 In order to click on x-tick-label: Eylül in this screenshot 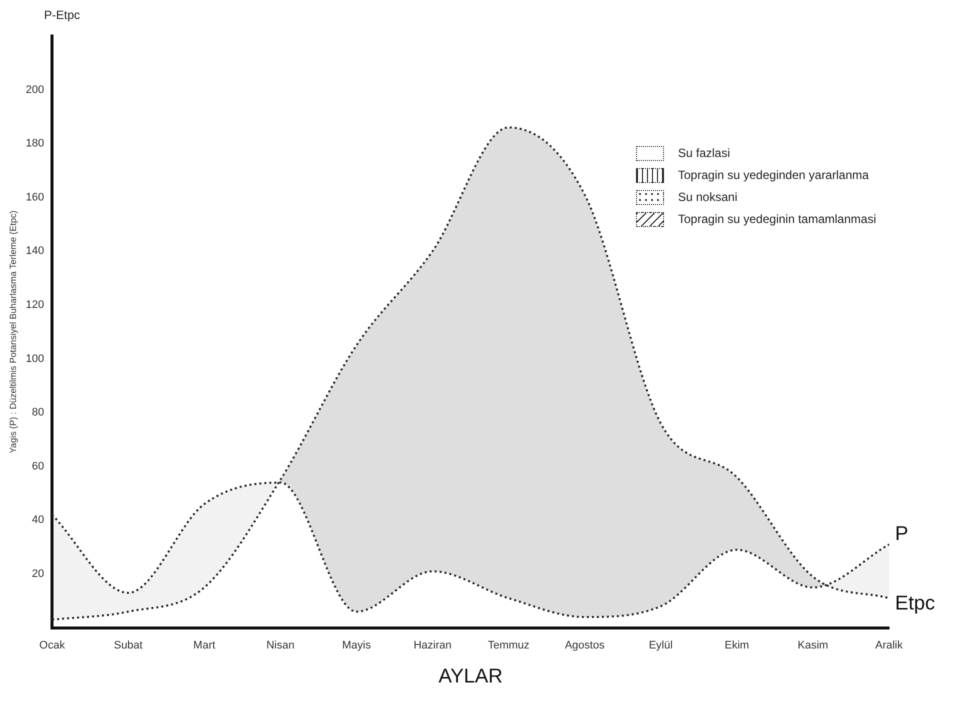, I will do `click(660, 645)`.